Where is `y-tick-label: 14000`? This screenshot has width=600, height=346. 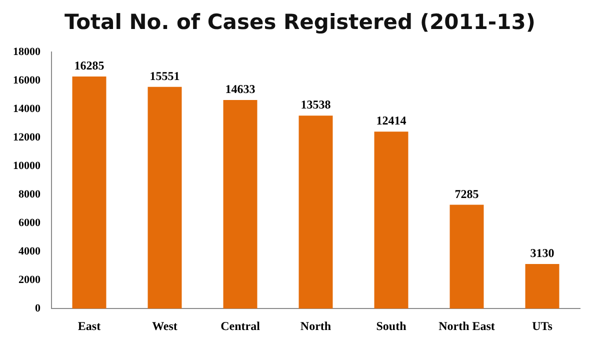 y-tick-label: 14000 is located at coordinates (27, 108).